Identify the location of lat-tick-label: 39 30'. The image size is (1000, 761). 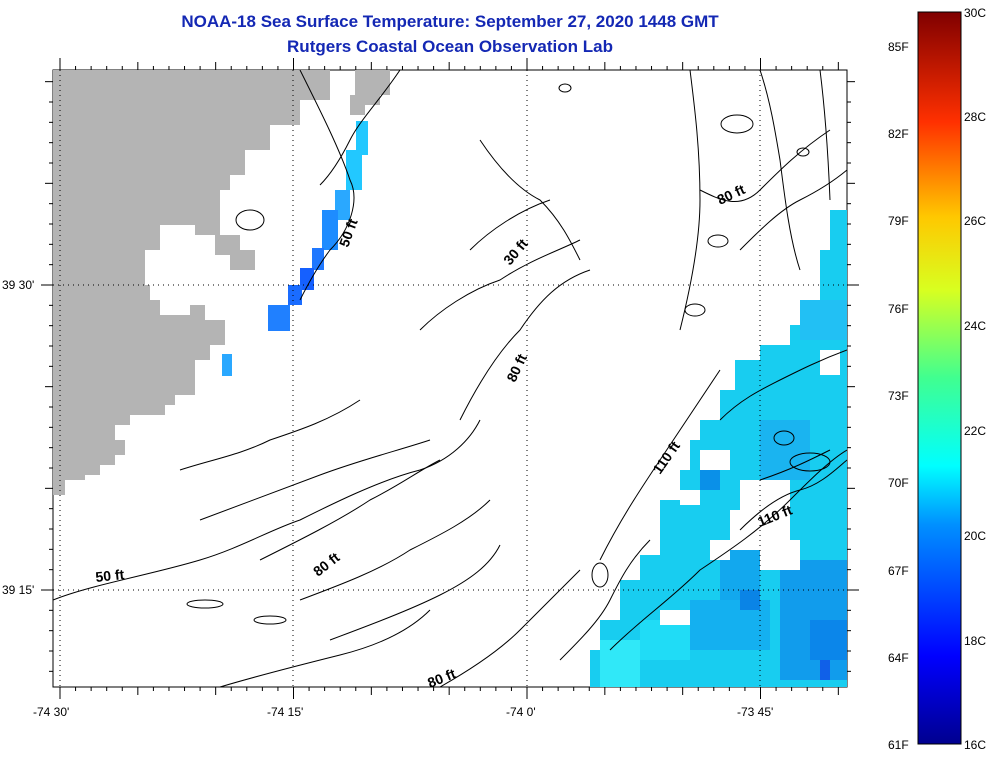
(18, 285).